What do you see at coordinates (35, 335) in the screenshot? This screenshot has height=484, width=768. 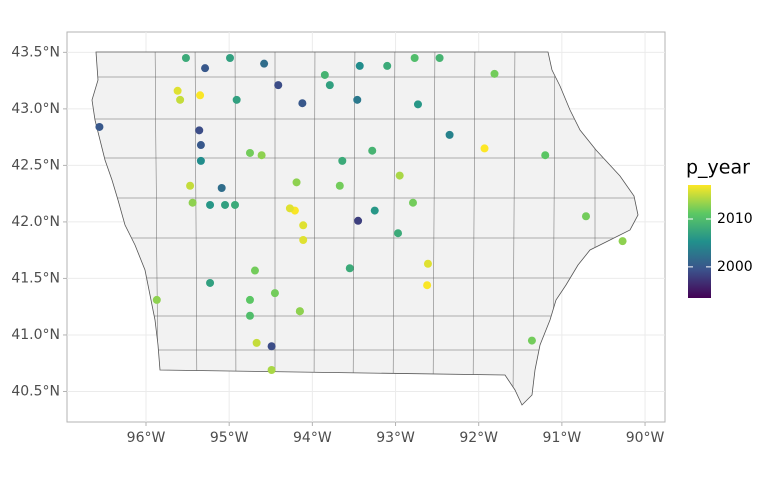 I see `y-tick-label: 41.0°N` at bounding box center [35, 335].